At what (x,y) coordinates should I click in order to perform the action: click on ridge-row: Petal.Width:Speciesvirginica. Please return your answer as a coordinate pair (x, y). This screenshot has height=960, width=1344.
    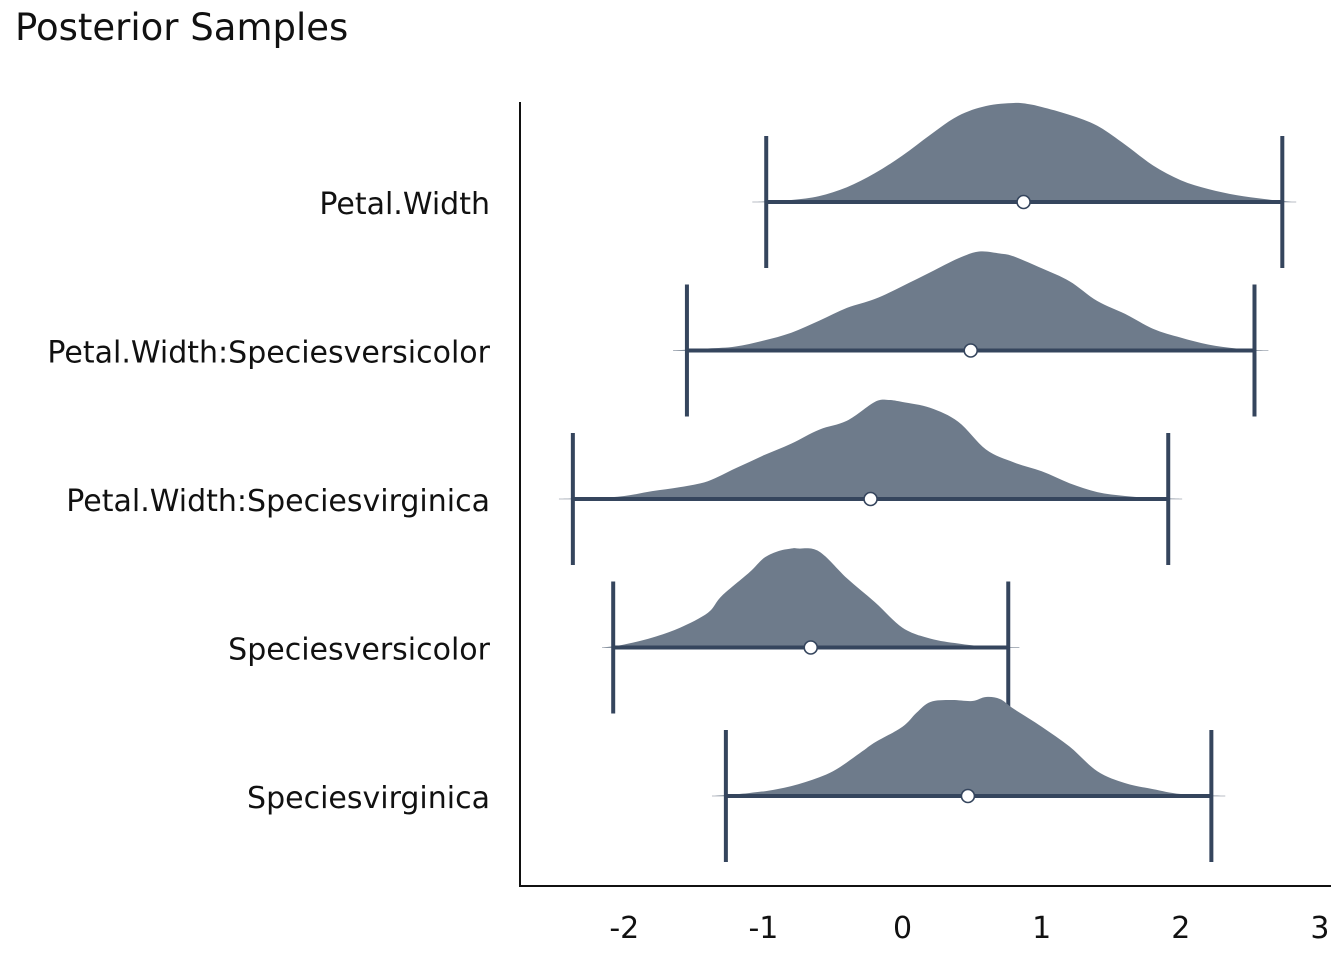
    Looking at the image, I should click on (624, 482).